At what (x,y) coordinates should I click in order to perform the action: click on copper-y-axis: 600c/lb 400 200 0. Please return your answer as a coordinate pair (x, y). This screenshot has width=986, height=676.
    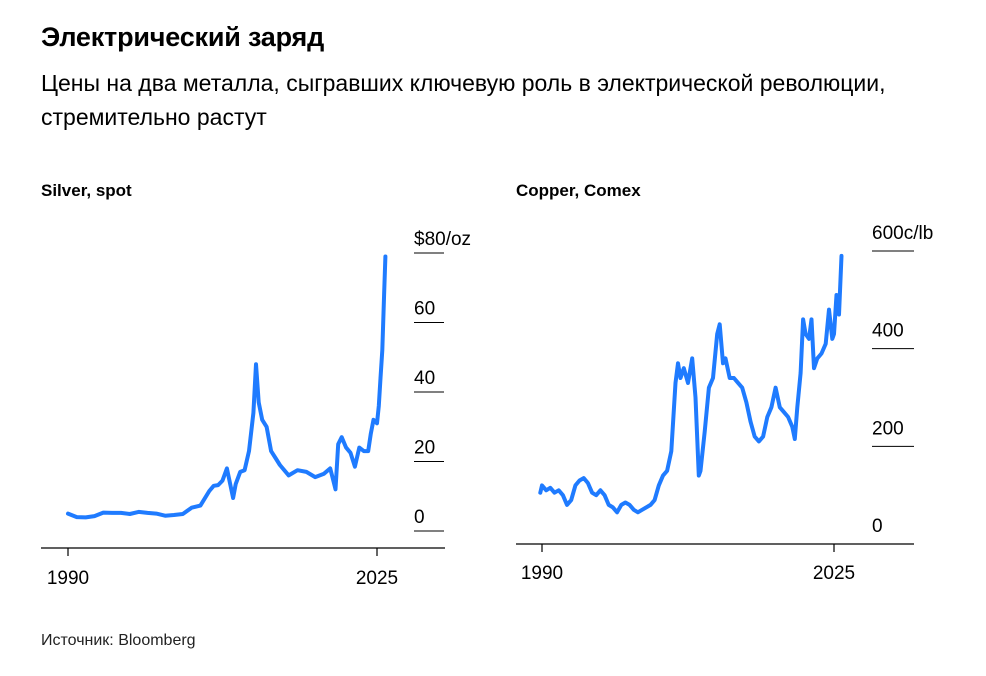
    Looking at the image, I should click on (902, 380).